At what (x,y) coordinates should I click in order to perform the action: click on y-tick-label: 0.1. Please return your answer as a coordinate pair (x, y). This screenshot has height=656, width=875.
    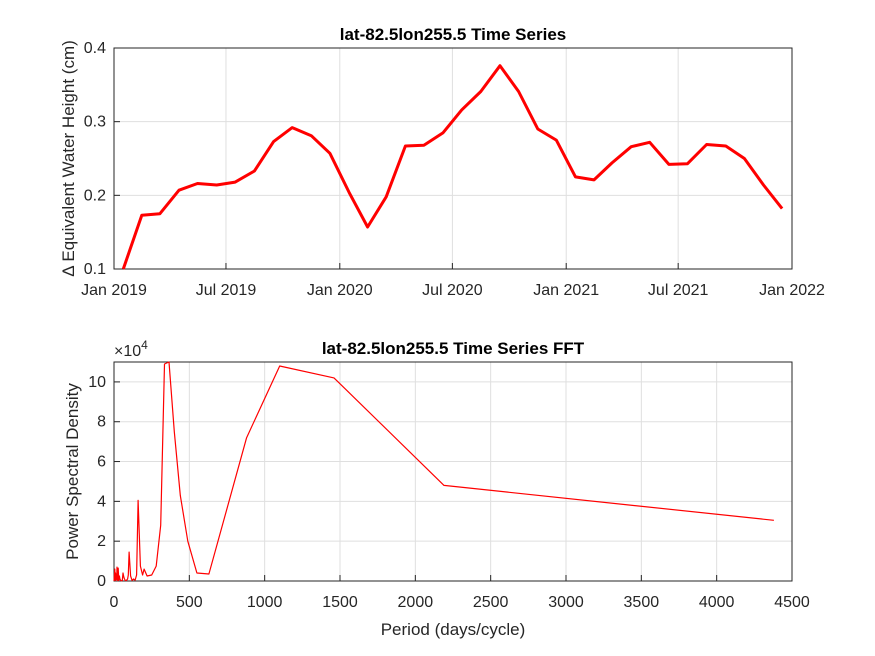
    Looking at the image, I should click on (95, 269).